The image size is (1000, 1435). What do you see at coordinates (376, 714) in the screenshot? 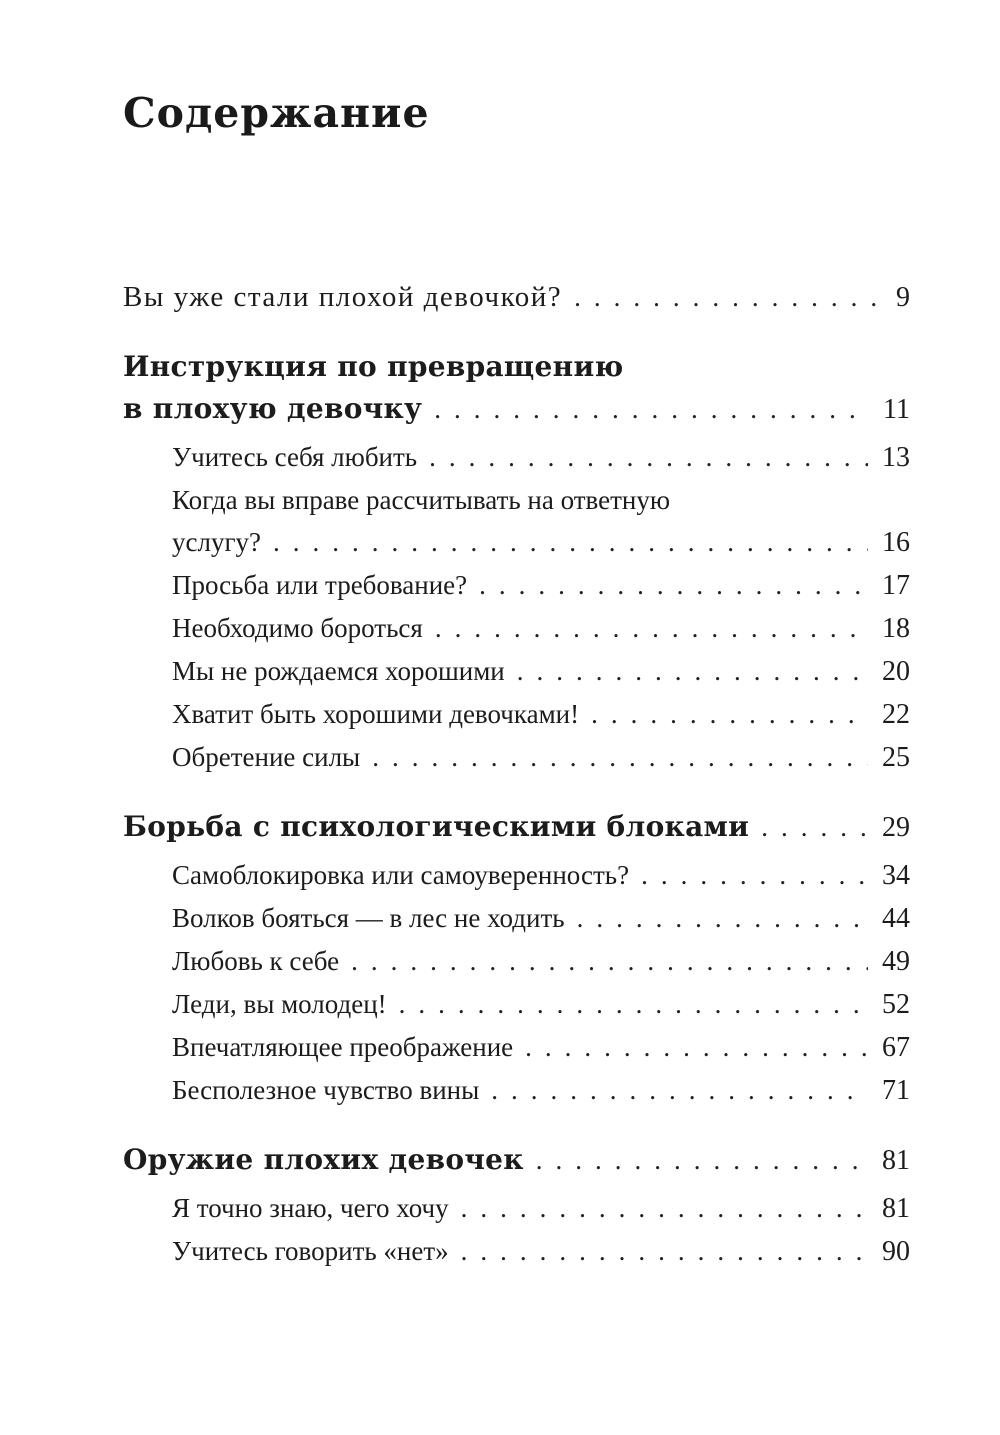
I see `toc-entry-title: Хватит быть хорошими девочками!` at bounding box center [376, 714].